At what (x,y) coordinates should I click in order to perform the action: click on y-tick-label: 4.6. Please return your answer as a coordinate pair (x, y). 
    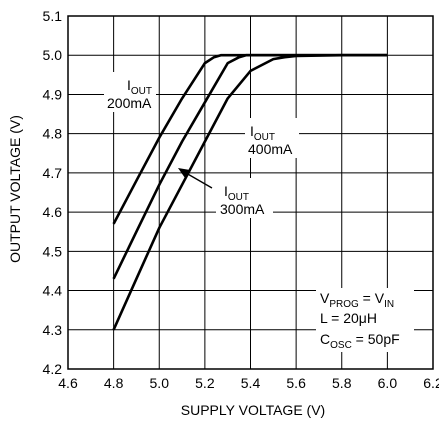
    Looking at the image, I should click on (53, 212).